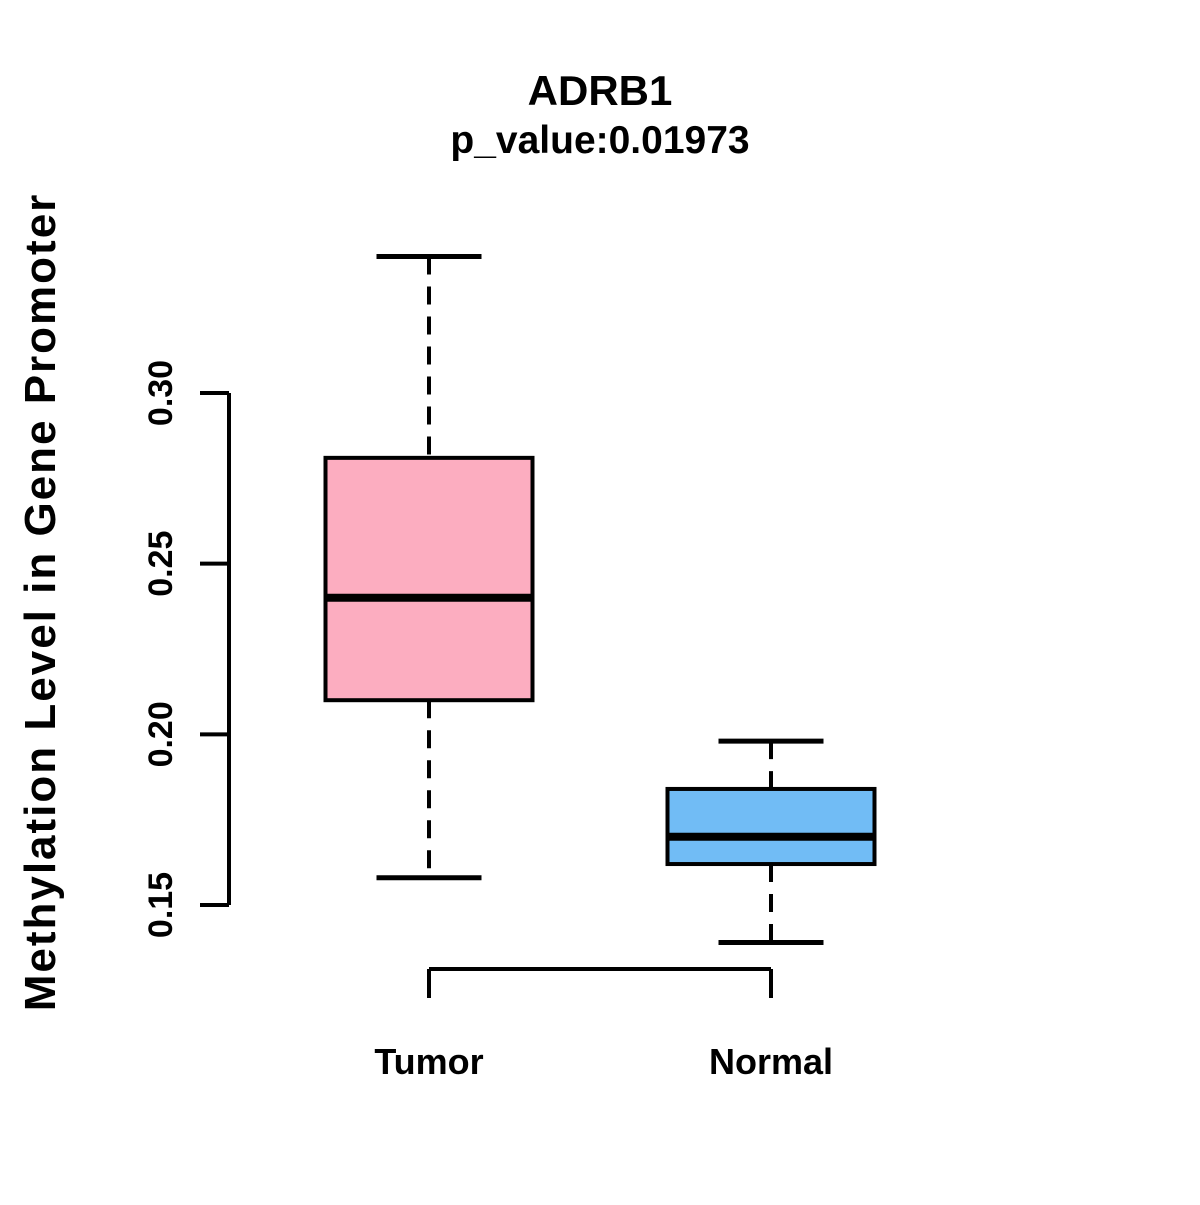 This screenshot has width=1200, height=1205. I want to click on x-axis-label-normal: Normal, so click(771, 1061).